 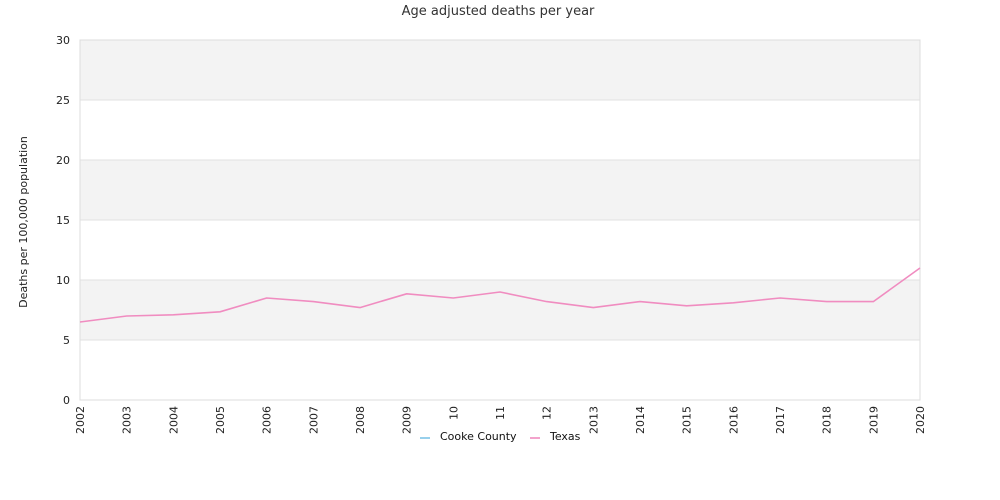 What do you see at coordinates (498, 11) in the screenshot?
I see `chart-title: Age adjusted deaths per year` at bounding box center [498, 11].